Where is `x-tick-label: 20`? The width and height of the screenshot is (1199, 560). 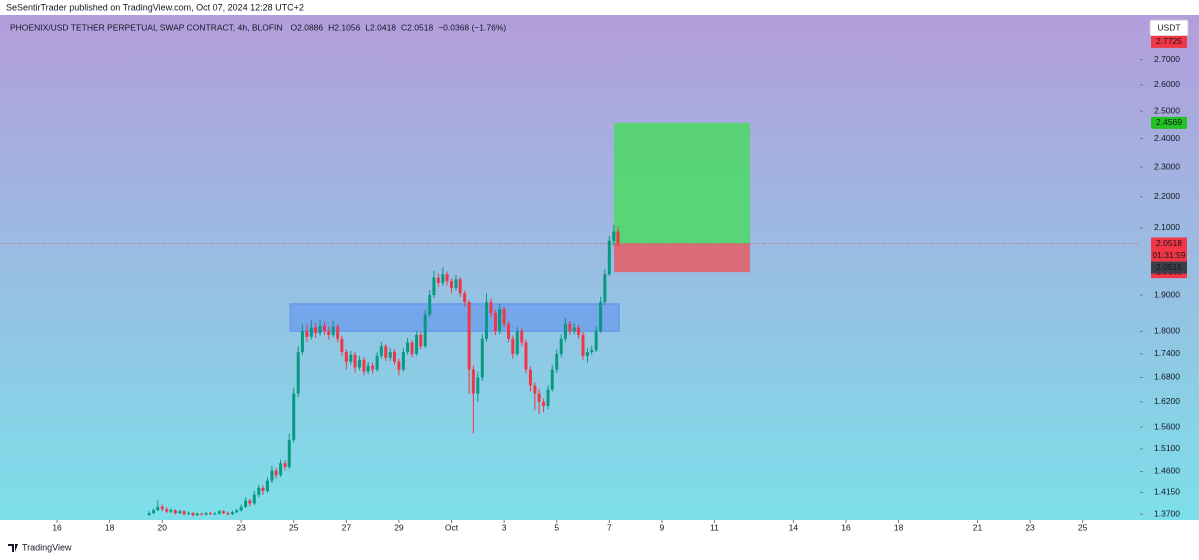 x-tick-label: 20 is located at coordinates (163, 527).